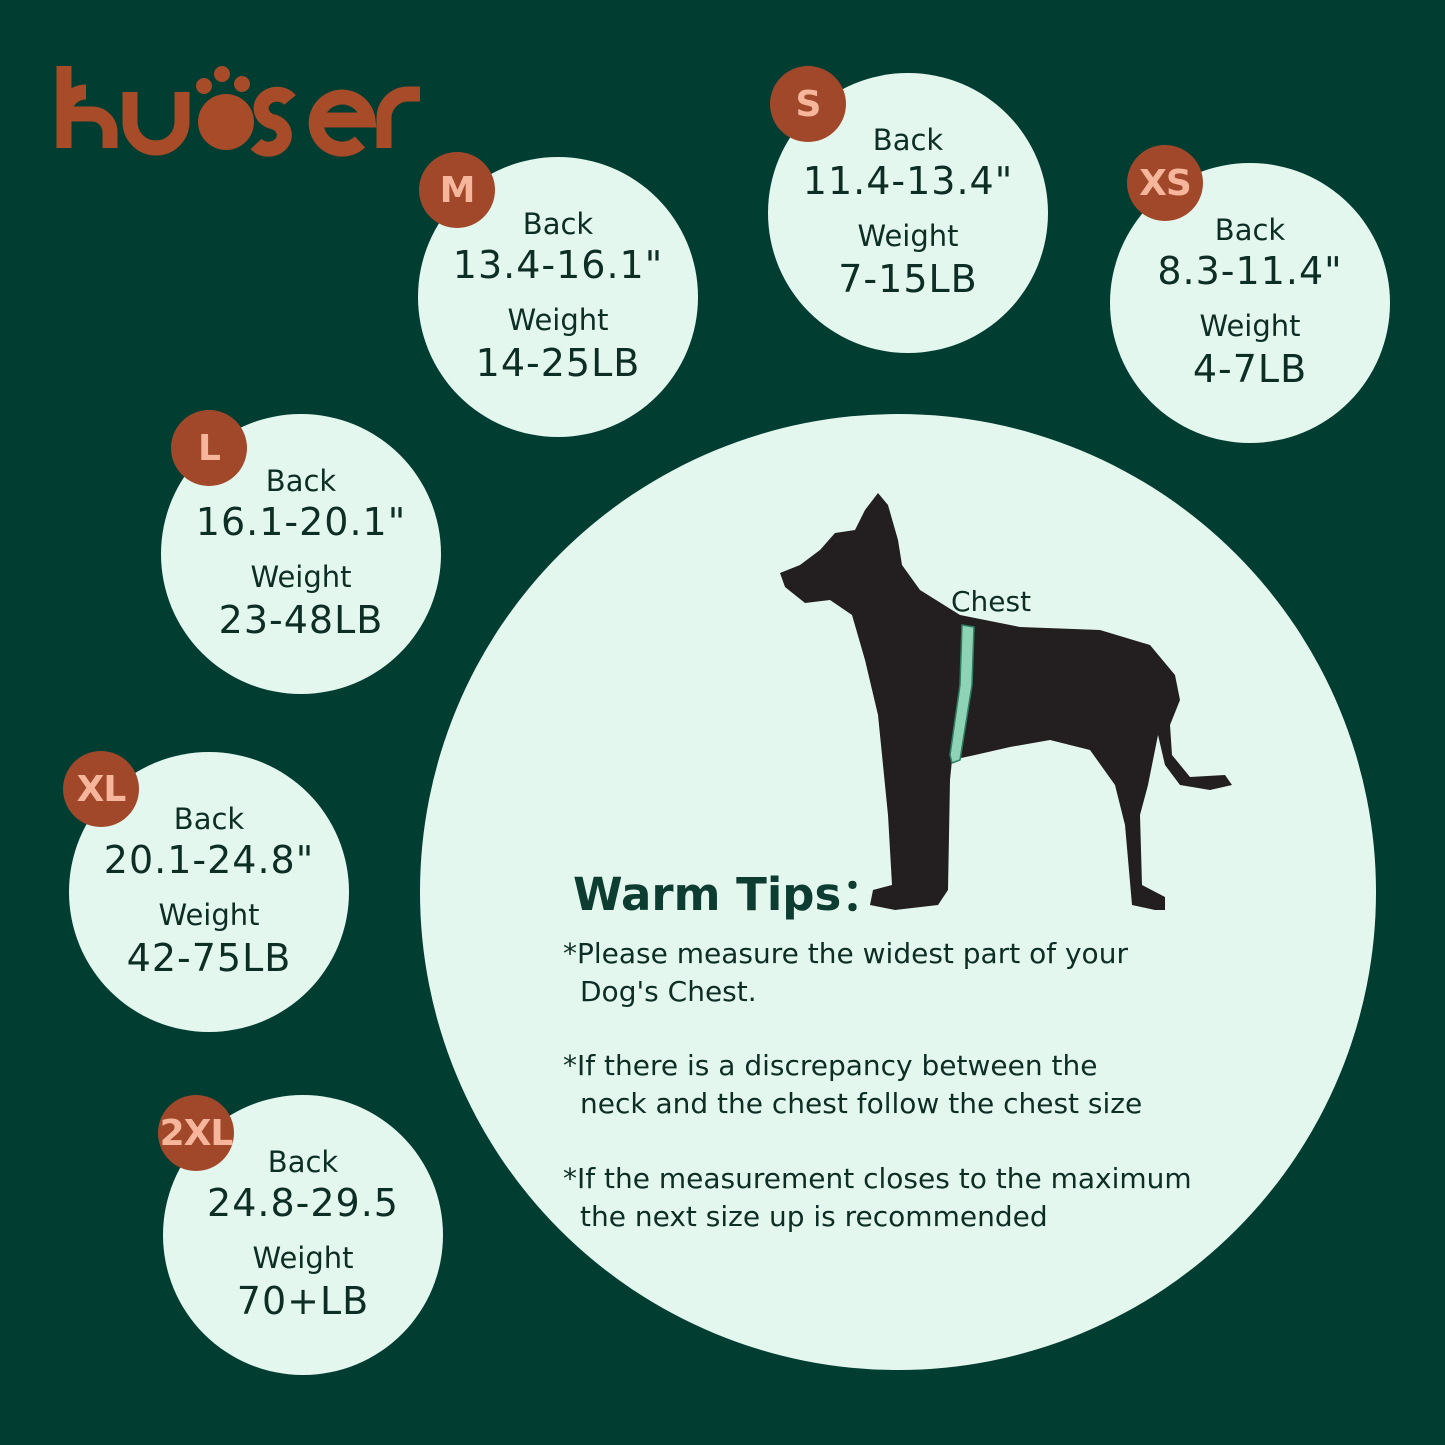 The image size is (1445, 1445). I want to click on brand-logo: kuoser, so click(245, 104).